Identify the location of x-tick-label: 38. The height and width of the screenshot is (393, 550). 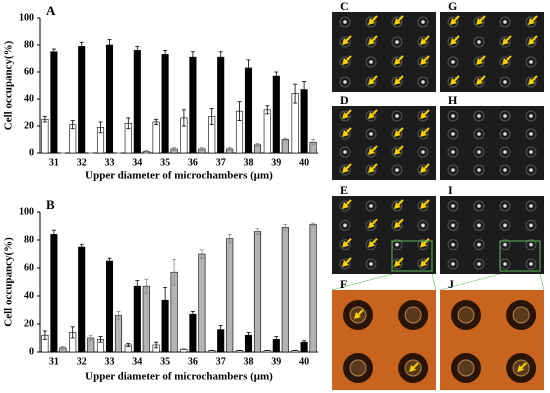
(249, 162).